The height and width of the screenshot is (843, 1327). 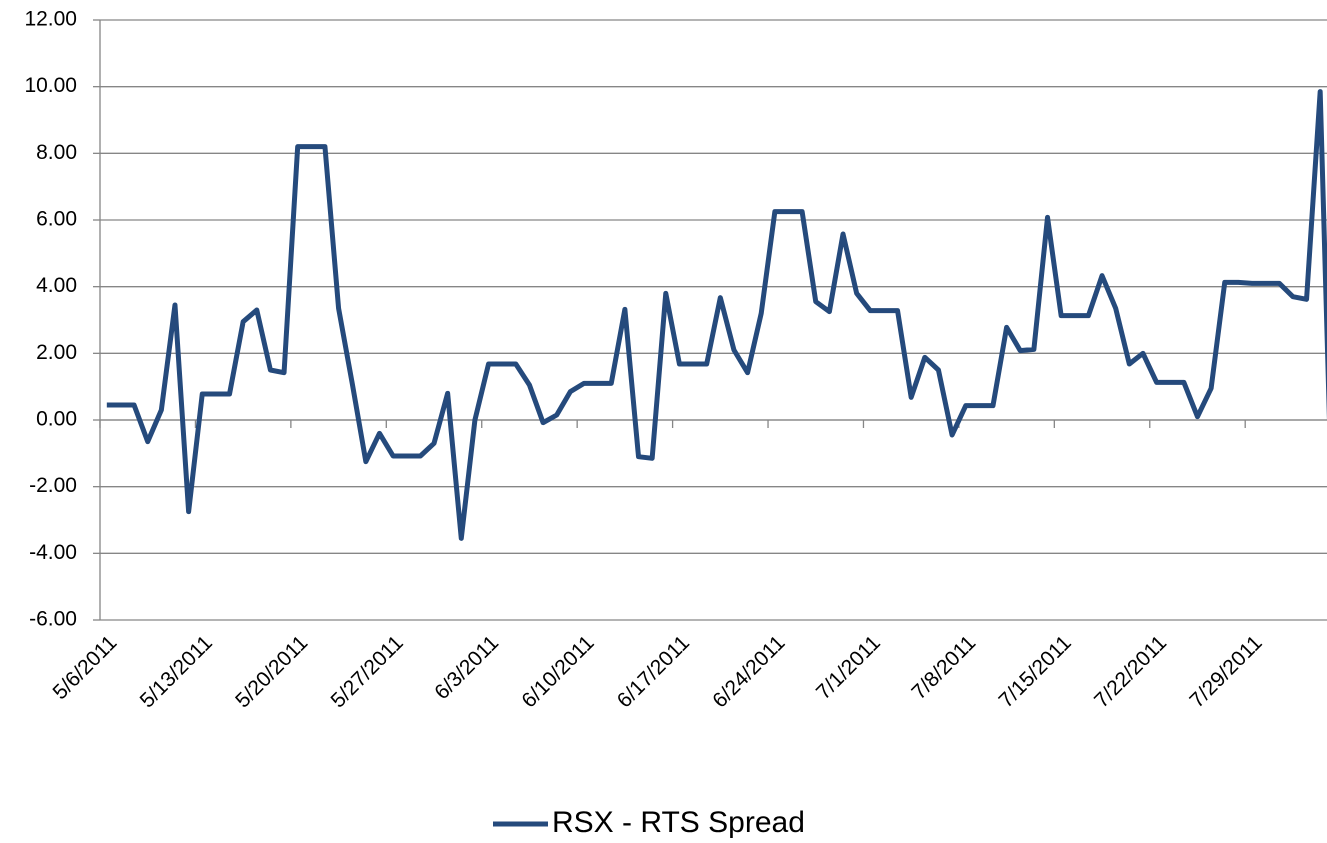 I want to click on x-tick-label: 7/1/2011, so click(x=848, y=667).